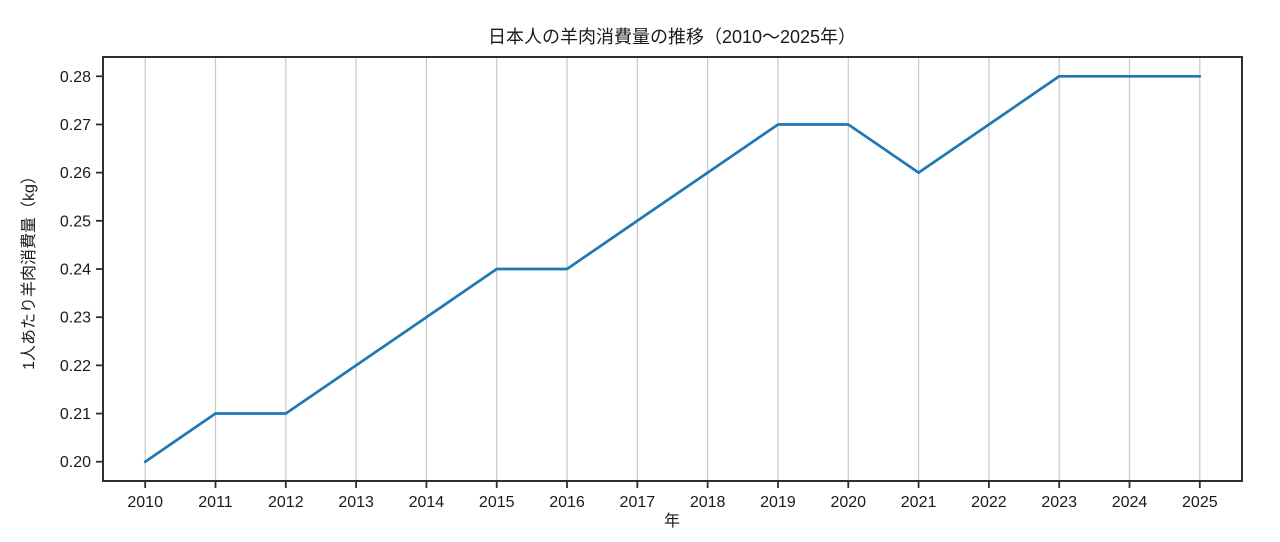 This screenshot has height=542, width=1280. What do you see at coordinates (145, 502) in the screenshot?
I see `x-tick-label: 2010` at bounding box center [145, 502].